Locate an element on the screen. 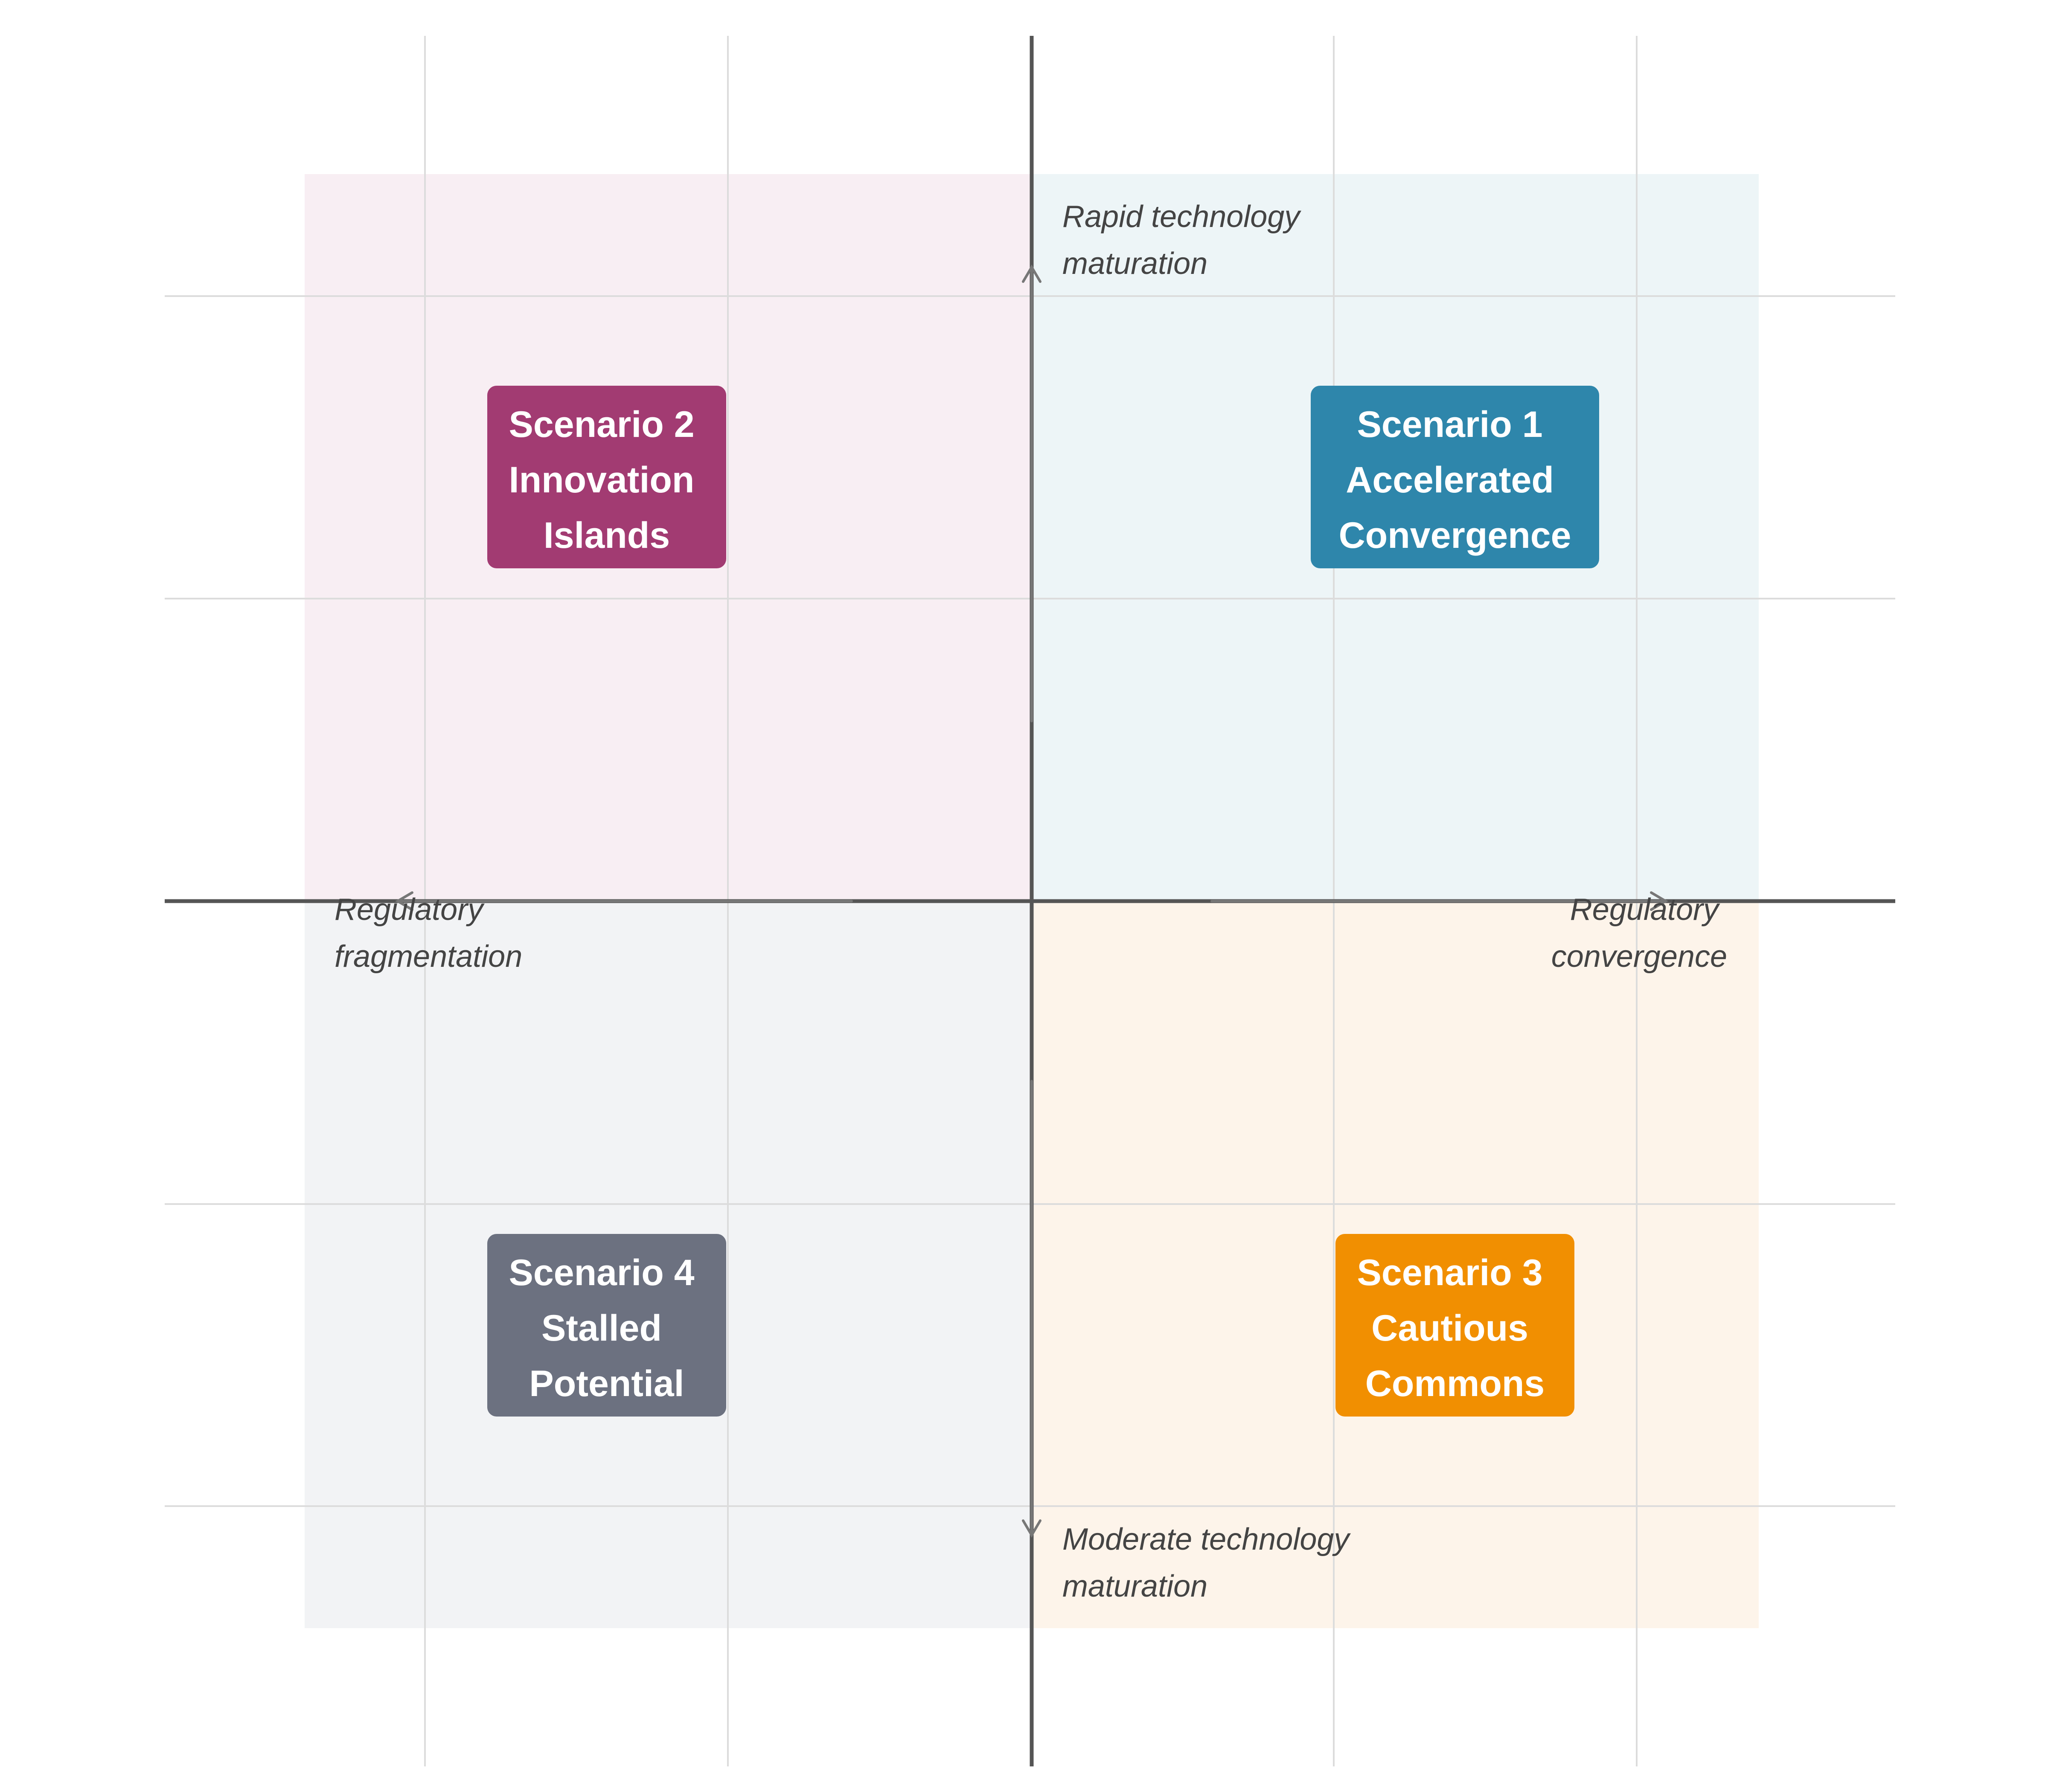 This screenshot has height=1792, width=2048. scenario-4-background is located at coordinates (606, 1325).